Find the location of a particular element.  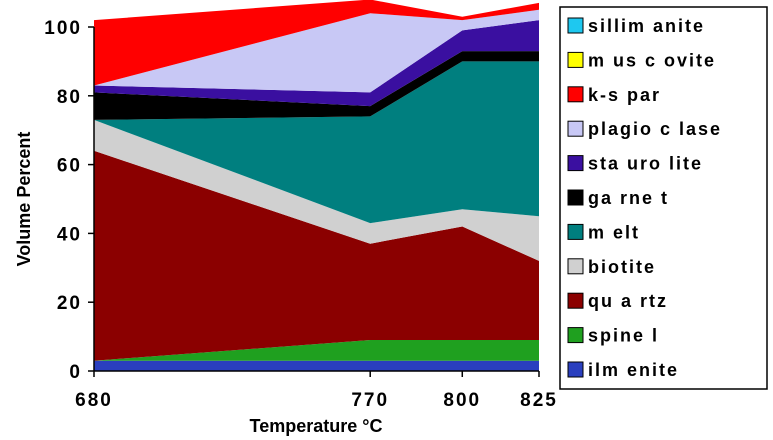

legend-swatch-plagioclase is located at coordinates (575, 128).